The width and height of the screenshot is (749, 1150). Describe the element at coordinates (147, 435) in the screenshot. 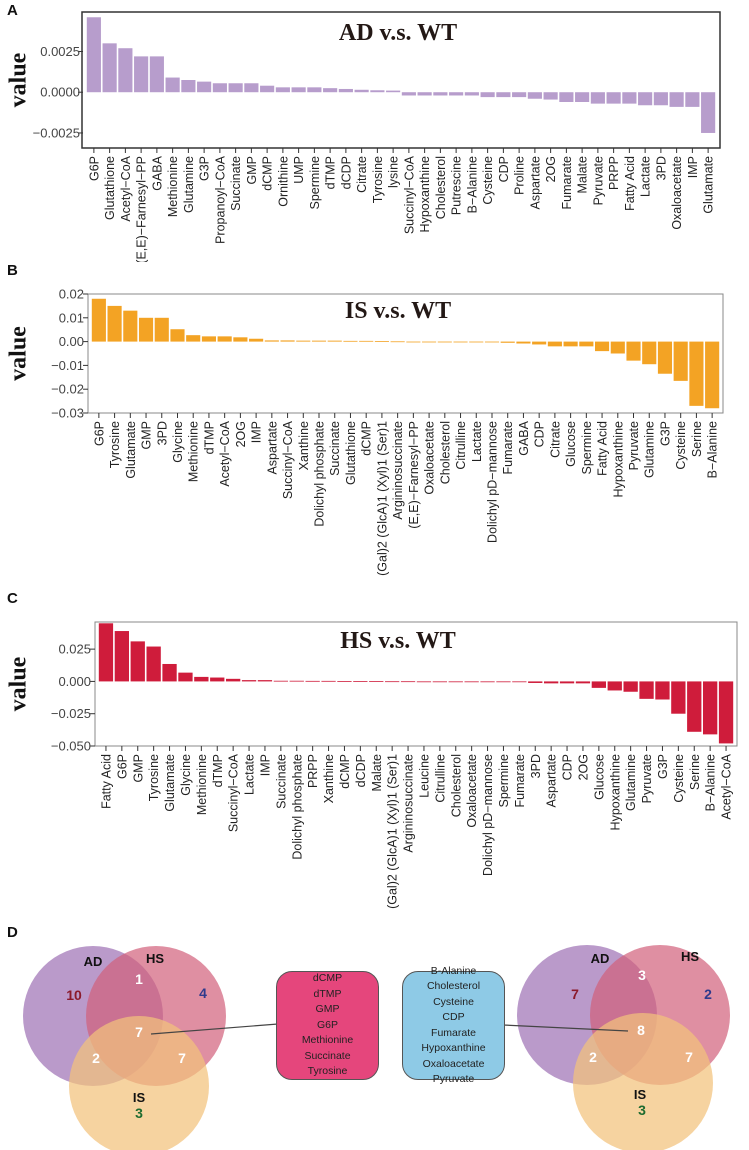

I see `x-tick-label: GMP` at that location.